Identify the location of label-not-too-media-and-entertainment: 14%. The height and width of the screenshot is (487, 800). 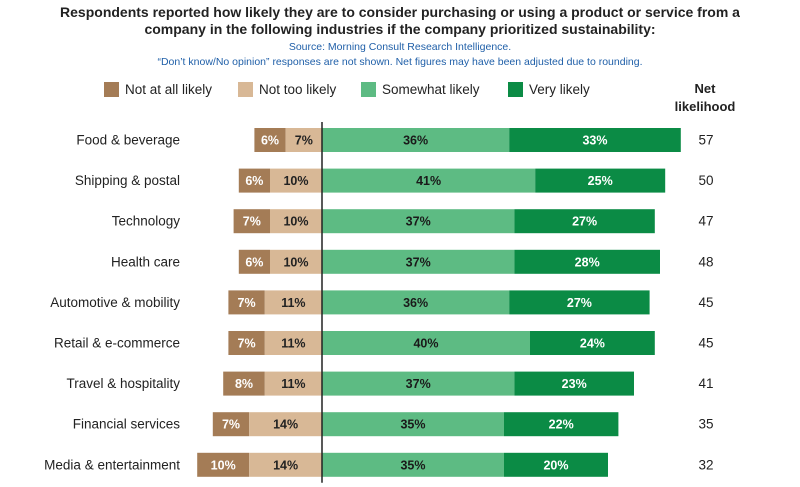
(285, 465).